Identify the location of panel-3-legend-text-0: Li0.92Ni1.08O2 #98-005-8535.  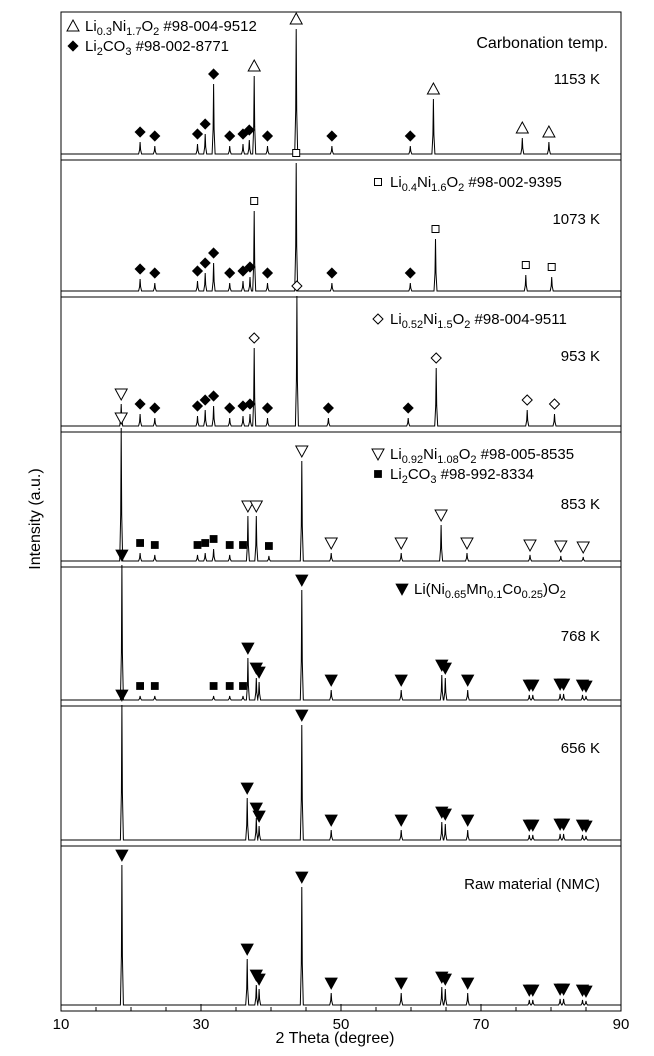
(482, 456).